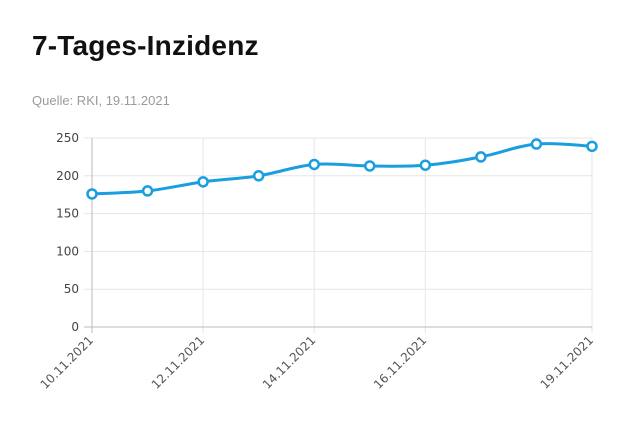  I want to click on y-tick-label: 0, so click(75, 327).